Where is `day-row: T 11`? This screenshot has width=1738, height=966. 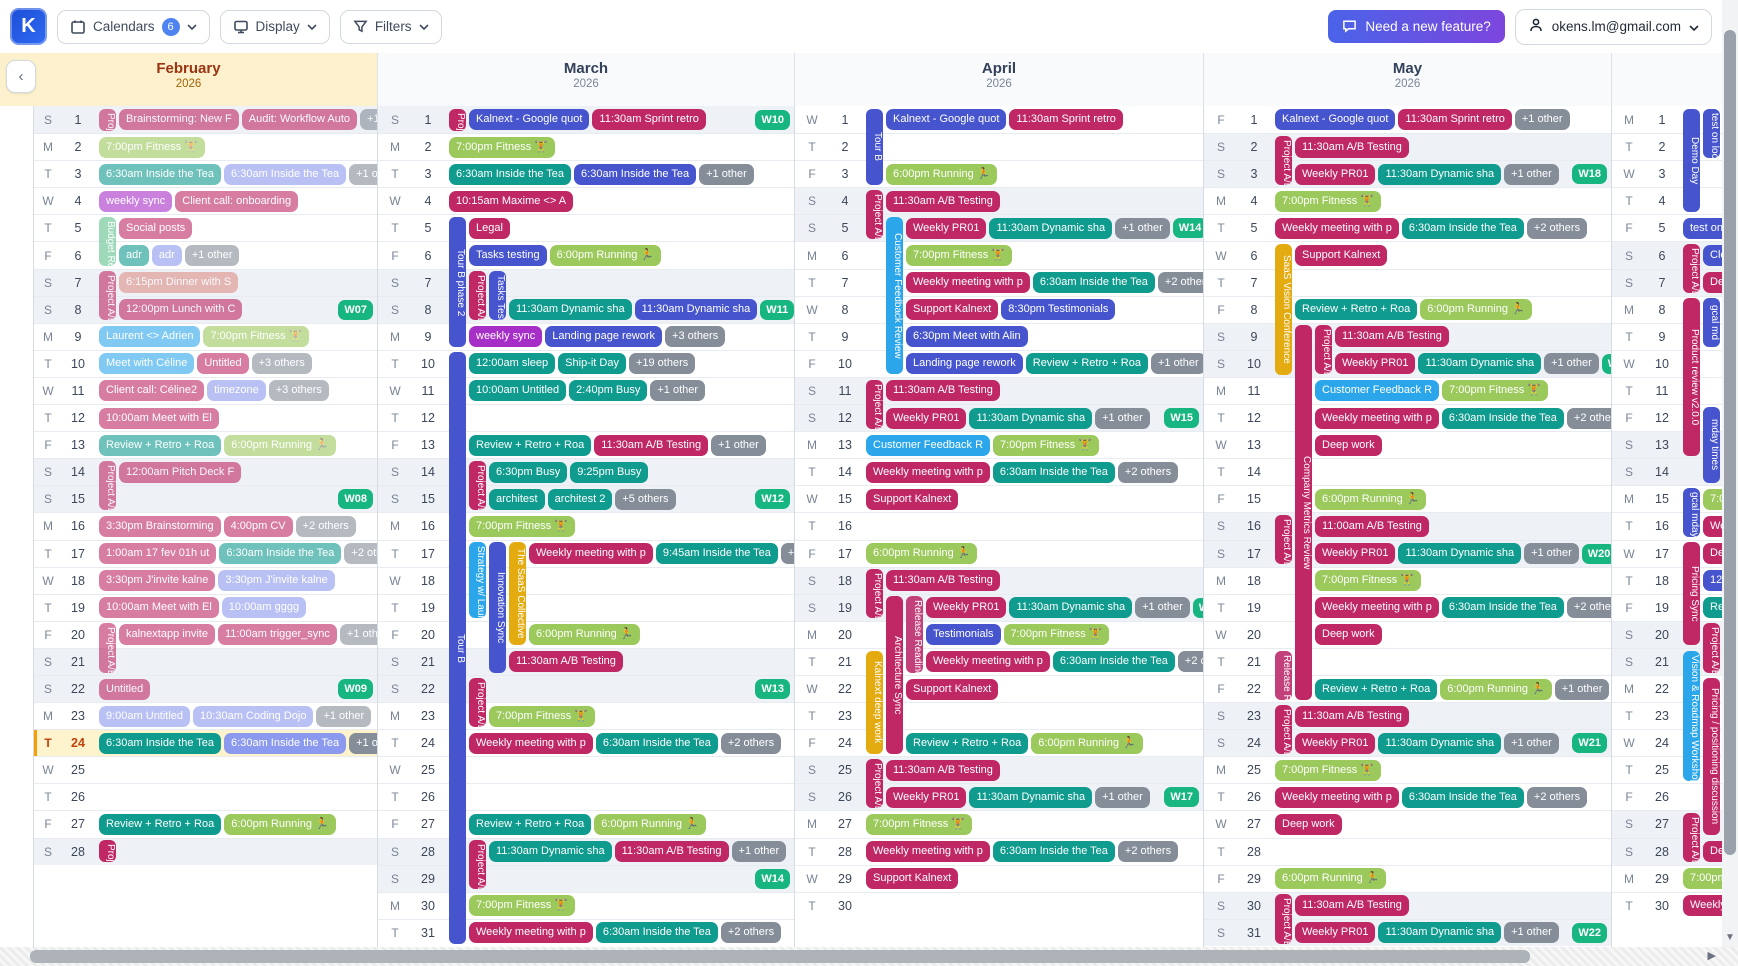
day-row: T 11 is located at coordinates (1667, 390).